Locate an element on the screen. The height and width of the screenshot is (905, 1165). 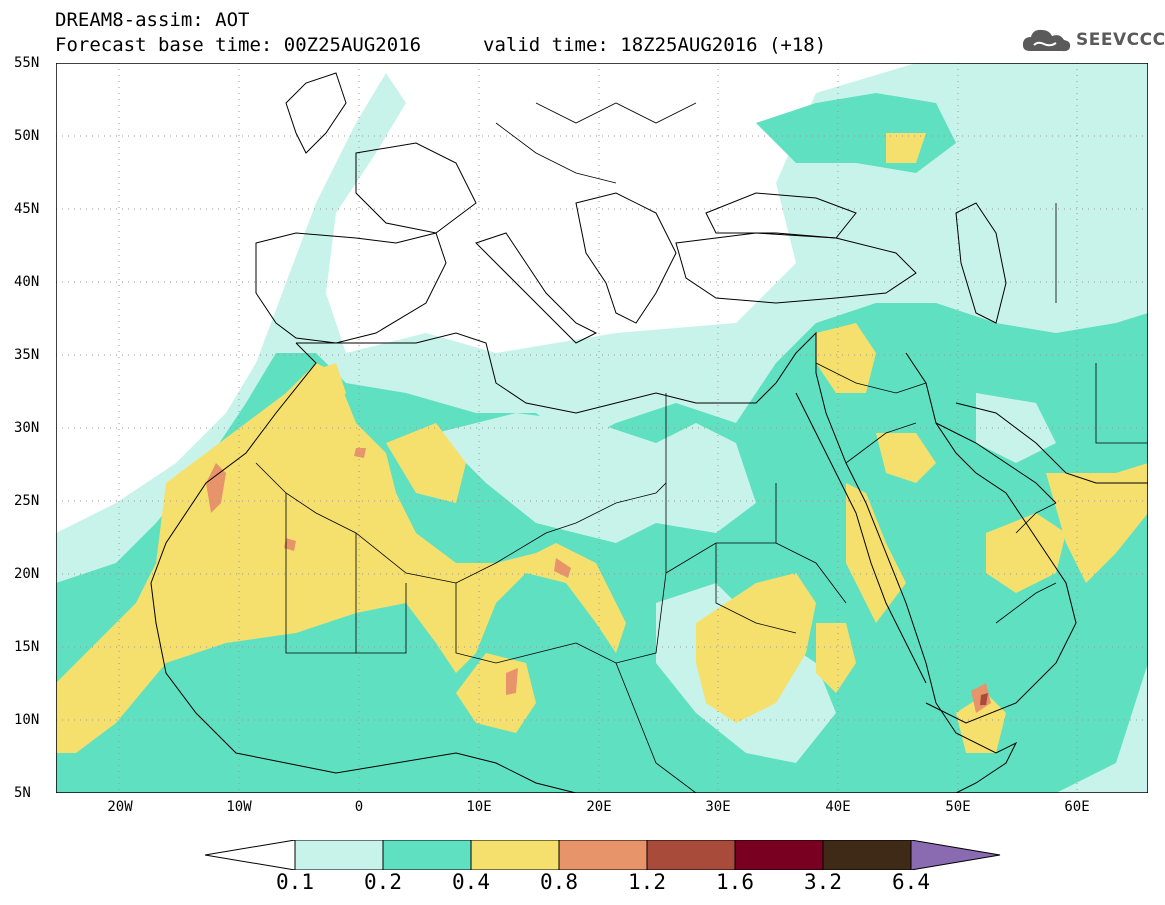
legend-bin-0.1-0.2 is located at coordinates (339, 855).